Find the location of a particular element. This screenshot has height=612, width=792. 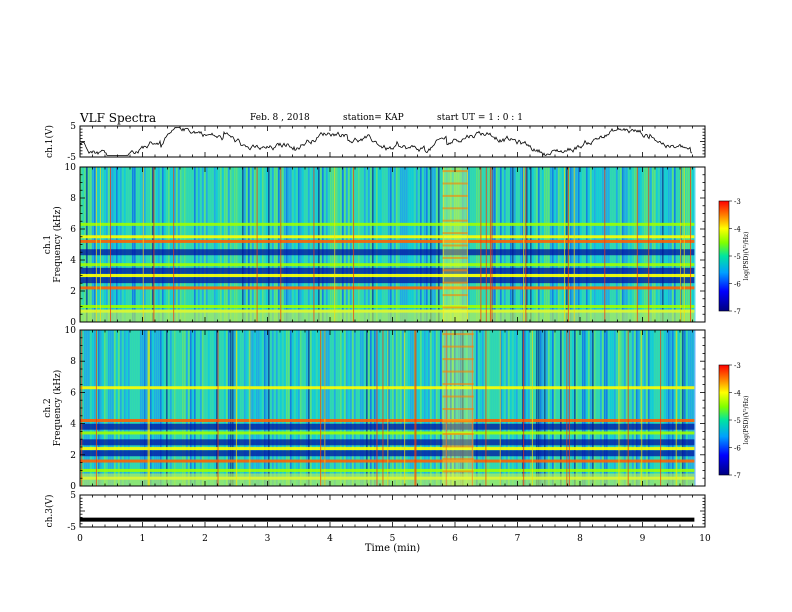

y-tick-label: 5 is located at coordinates (73, 496).